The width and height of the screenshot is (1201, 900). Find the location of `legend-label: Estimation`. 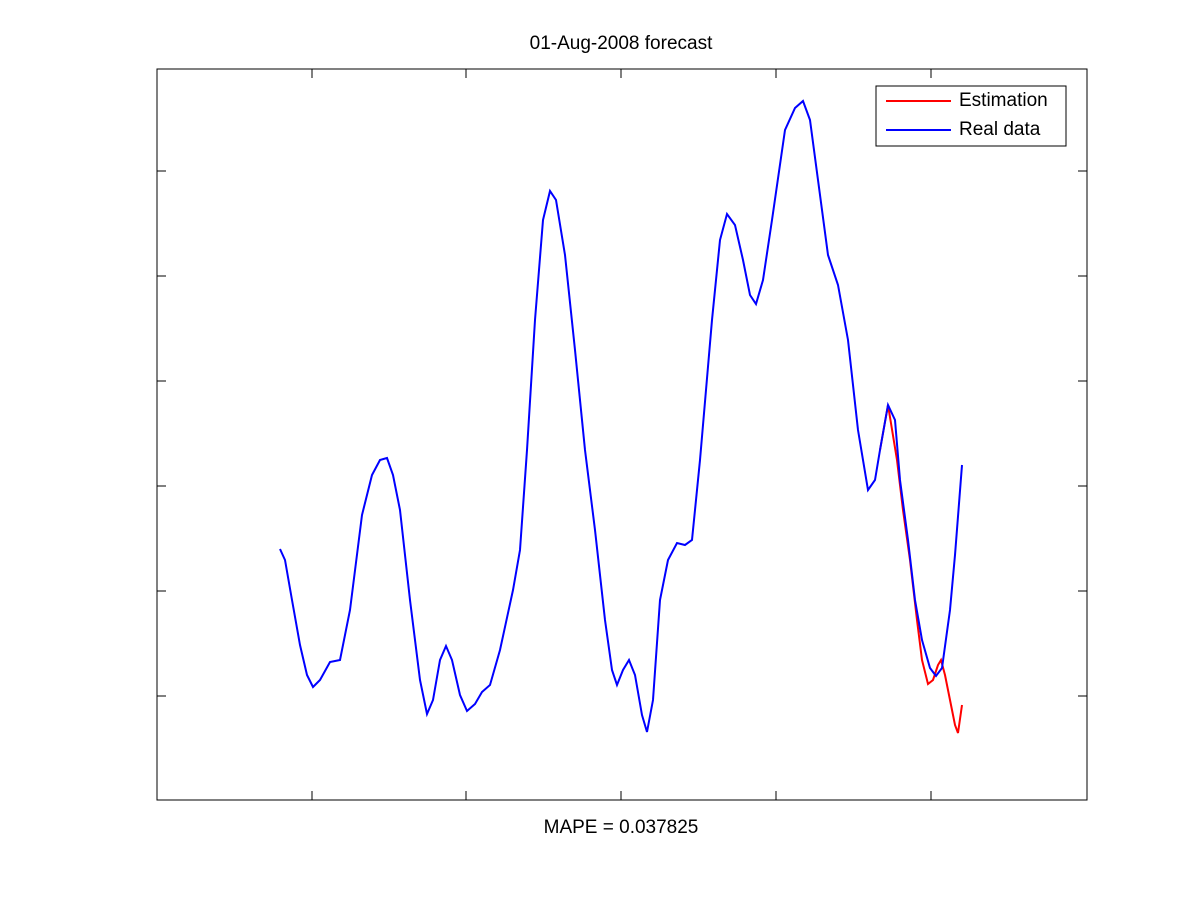

legend-label: Estimation is located at coordinates (1003, 100).